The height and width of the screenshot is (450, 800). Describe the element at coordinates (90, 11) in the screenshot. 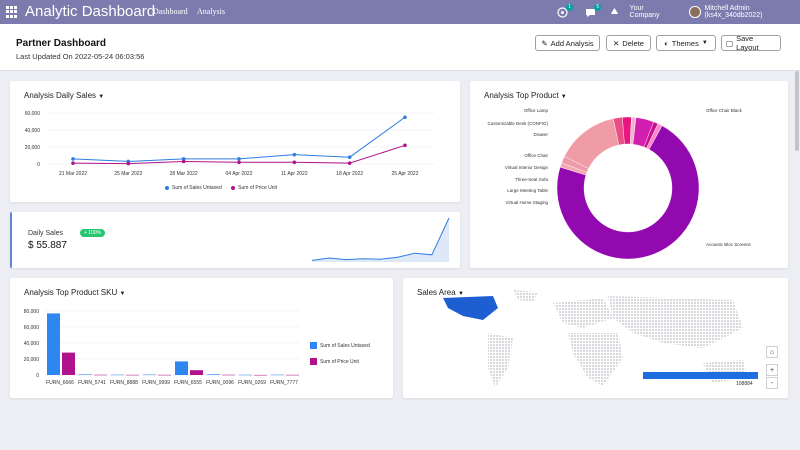

I see `app-title: Analytic Dashboard` at that location.